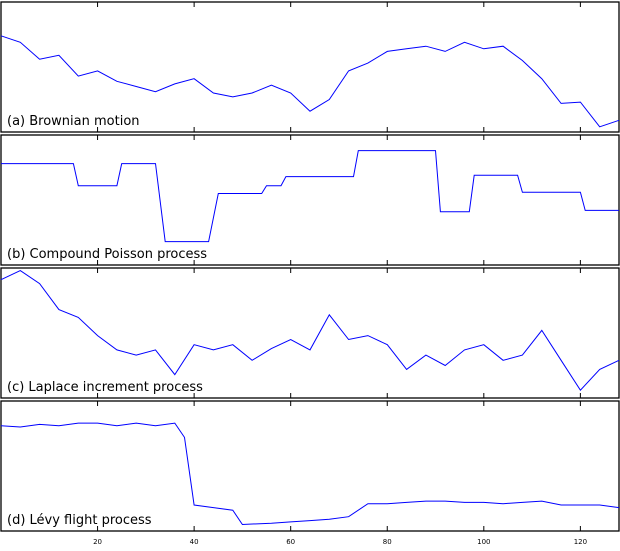  I want to click on x-tick-label: 80, so click(387, 542).